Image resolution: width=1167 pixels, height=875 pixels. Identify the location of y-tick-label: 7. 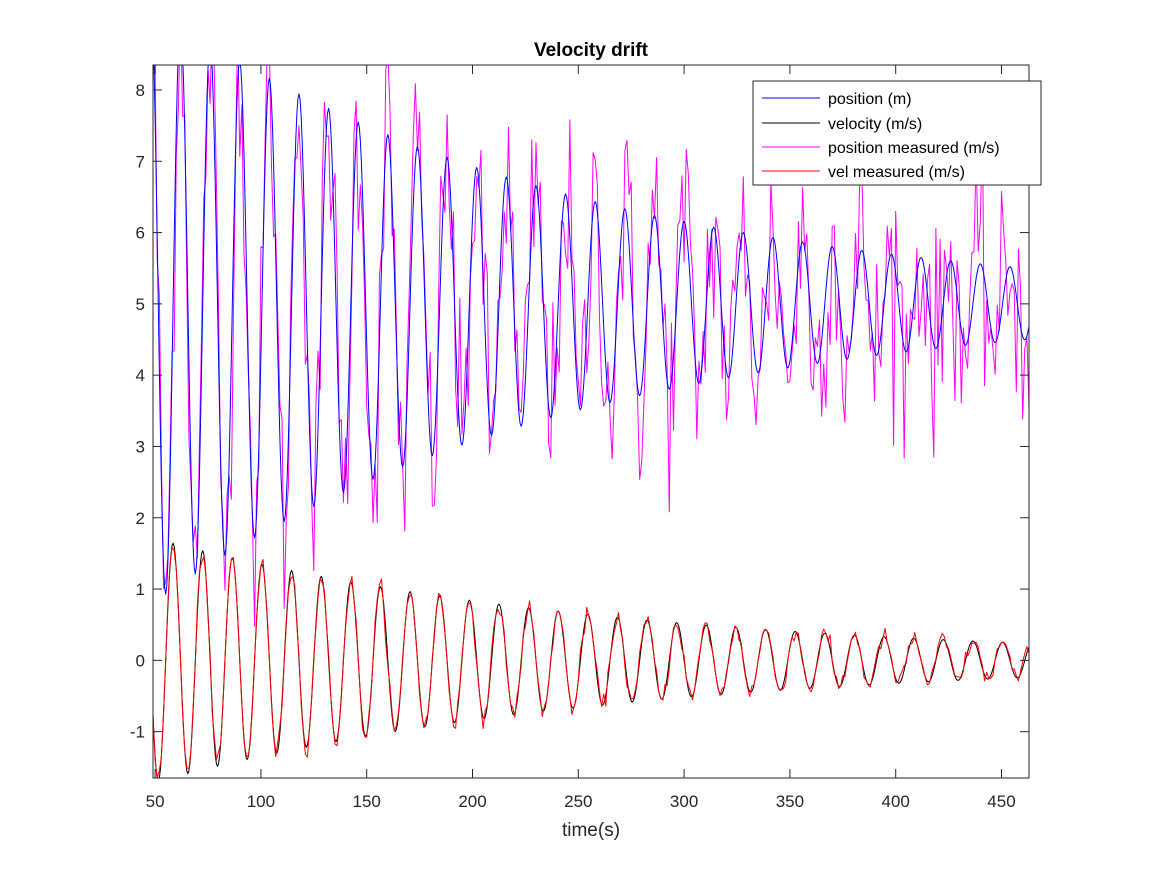
(140, 161).